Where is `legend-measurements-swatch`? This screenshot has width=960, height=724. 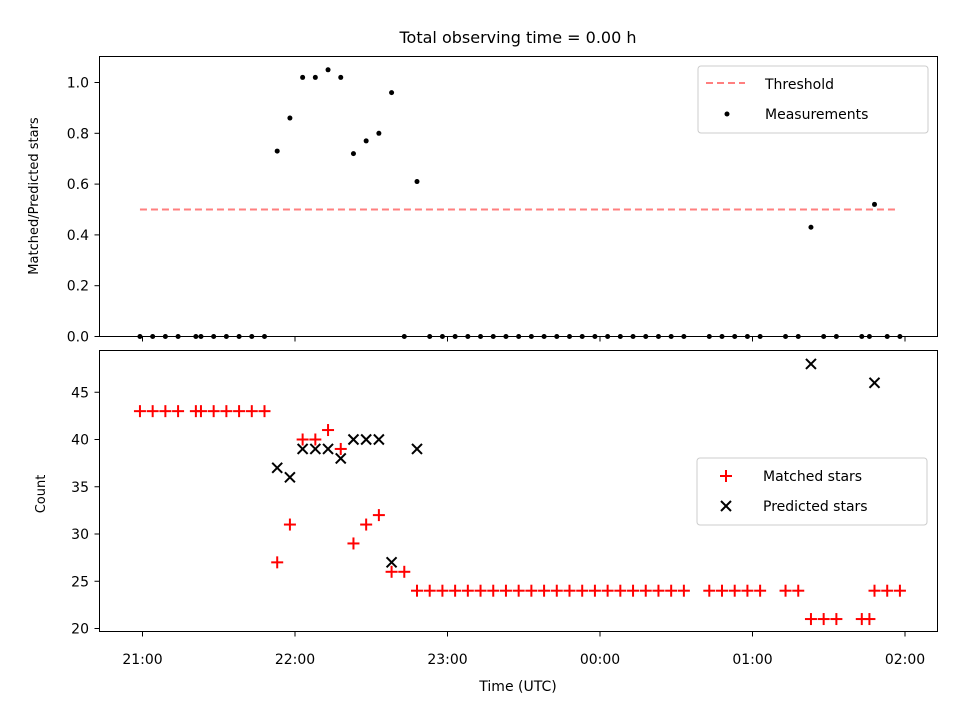 legend-measurements-swatch is located at coordinates (727, 114).